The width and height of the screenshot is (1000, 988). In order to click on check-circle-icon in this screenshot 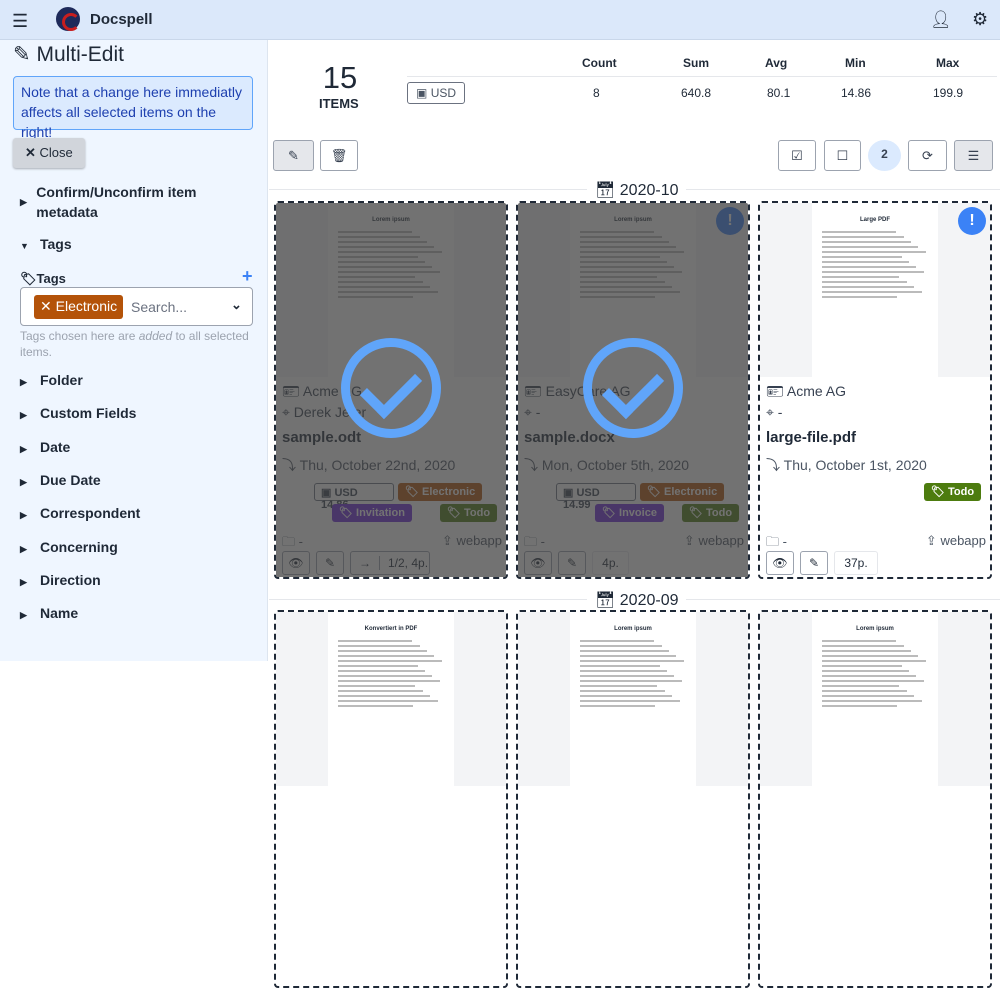, I will do `click(633, 388)`.